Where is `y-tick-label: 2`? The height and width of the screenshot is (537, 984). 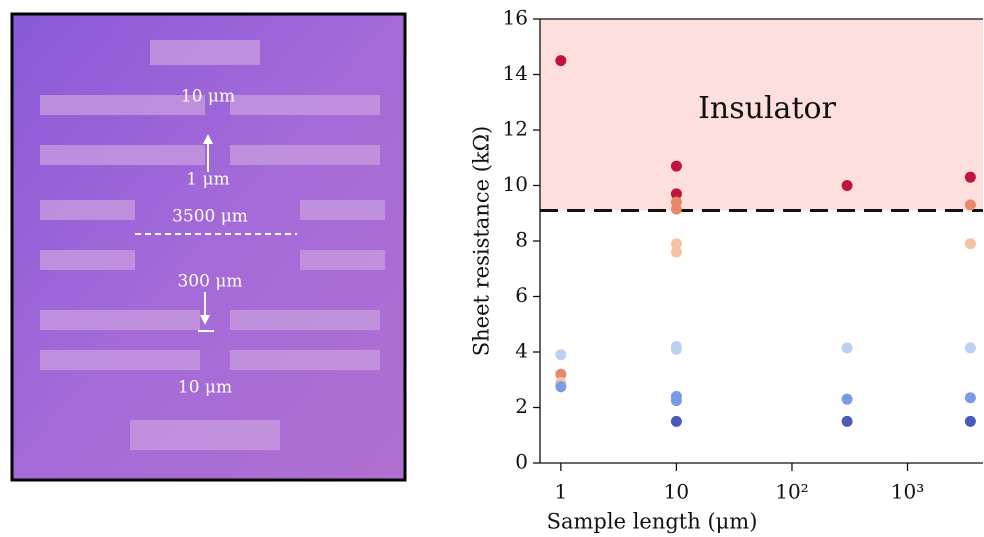 y-tick-label: 2 is located at coordinates (521, 406).